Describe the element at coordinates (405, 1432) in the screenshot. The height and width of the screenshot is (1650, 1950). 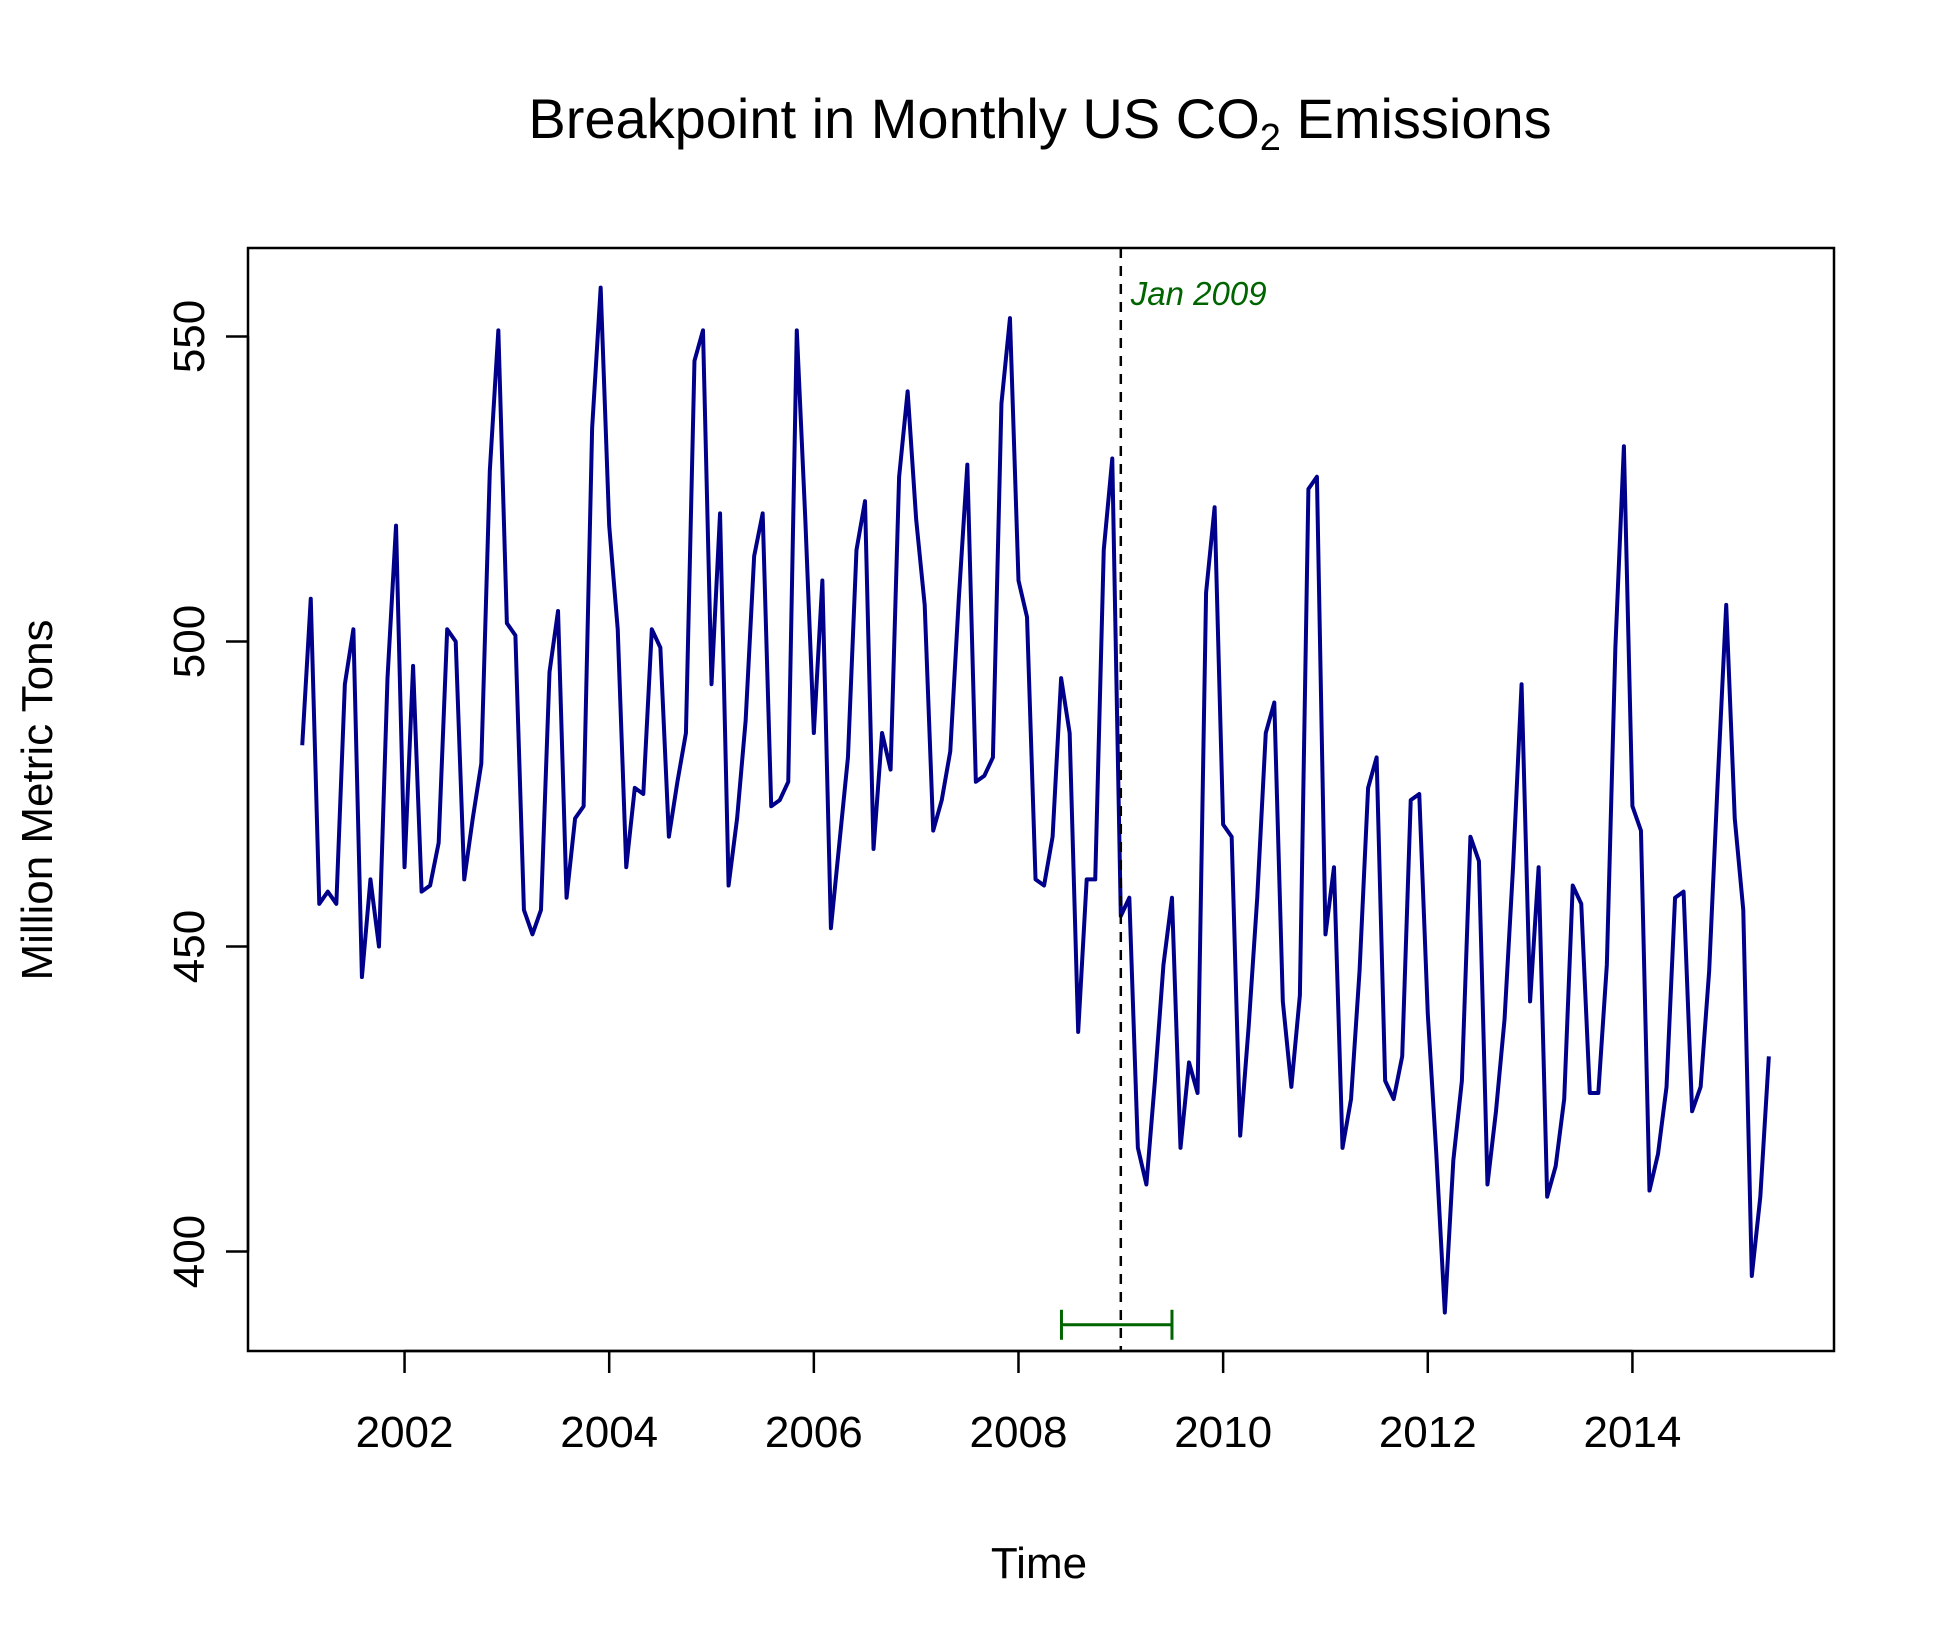
I see `x-tick-label: 2002` at that location.